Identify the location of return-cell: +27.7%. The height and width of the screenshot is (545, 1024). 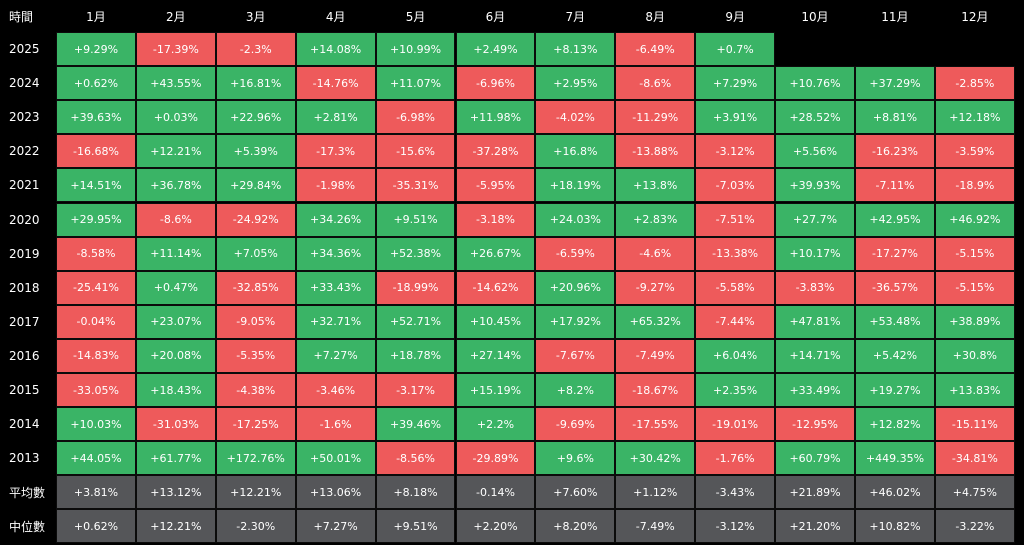
(815, 219).